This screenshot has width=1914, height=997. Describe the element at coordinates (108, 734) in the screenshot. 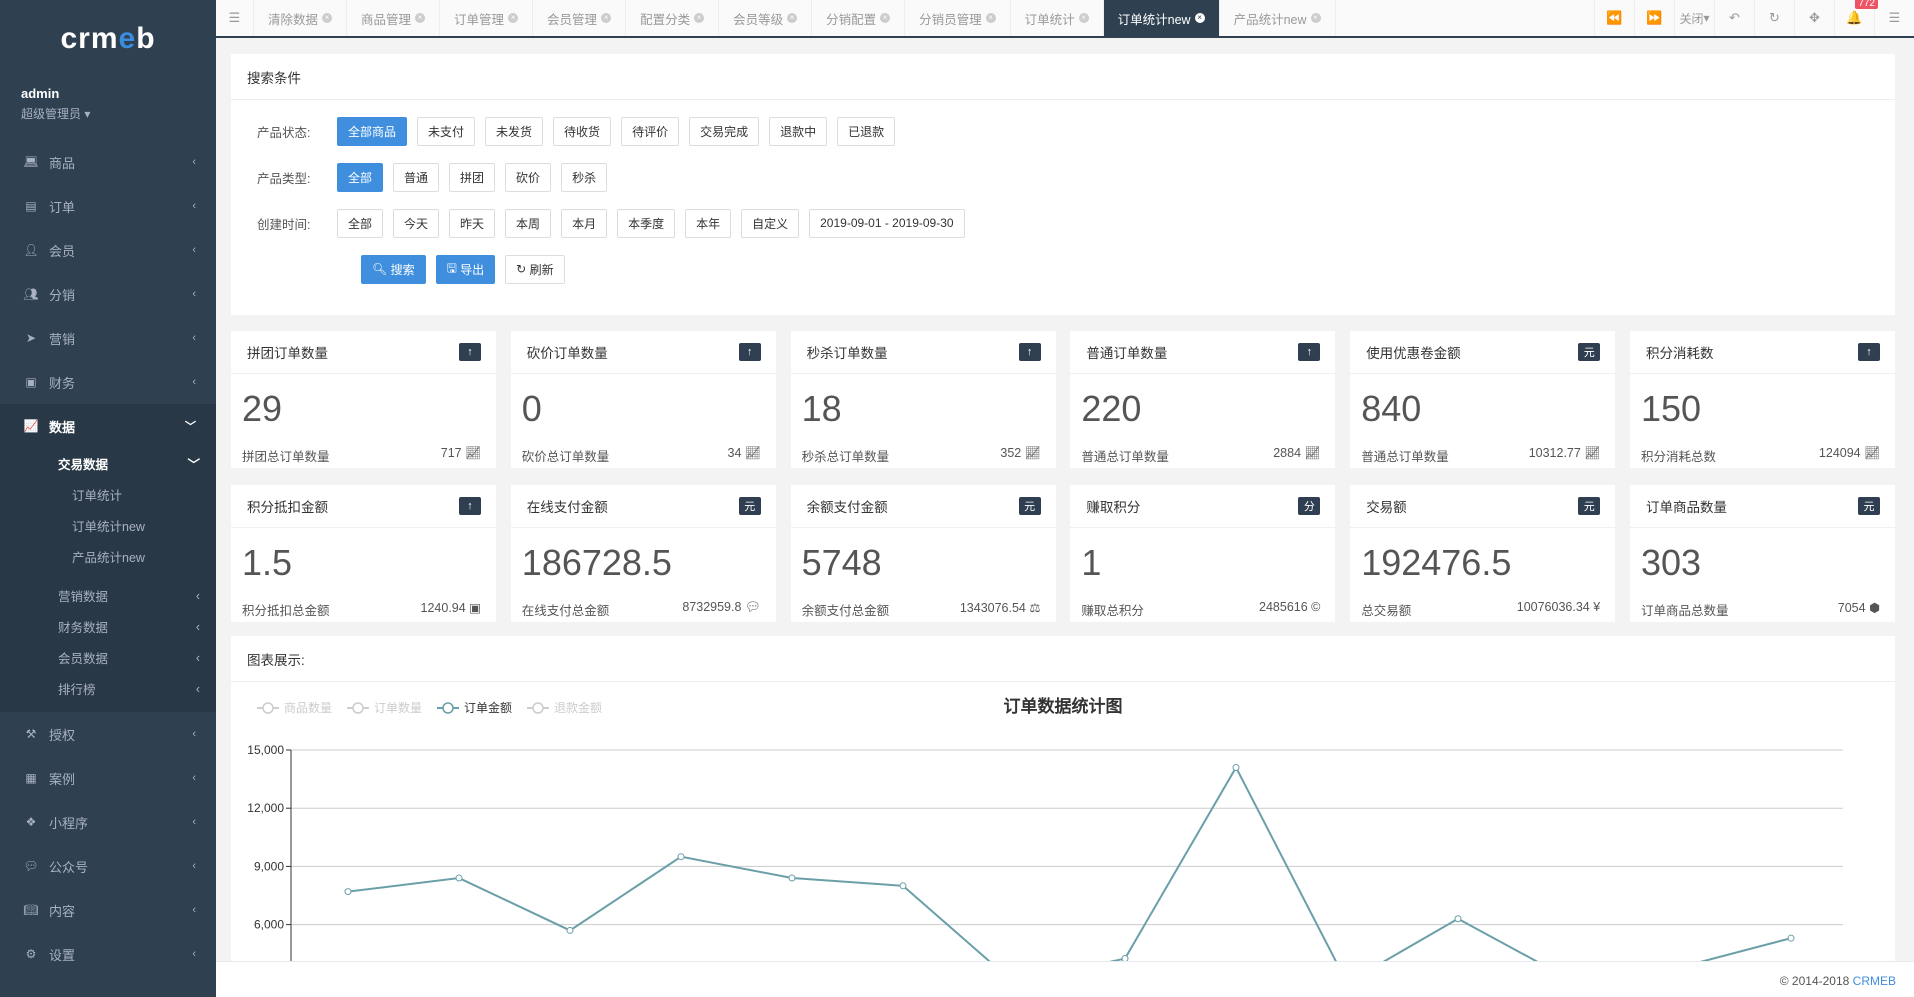

I see `sidebar-item-gavel: ⚒ 授权 ‹` at that location.